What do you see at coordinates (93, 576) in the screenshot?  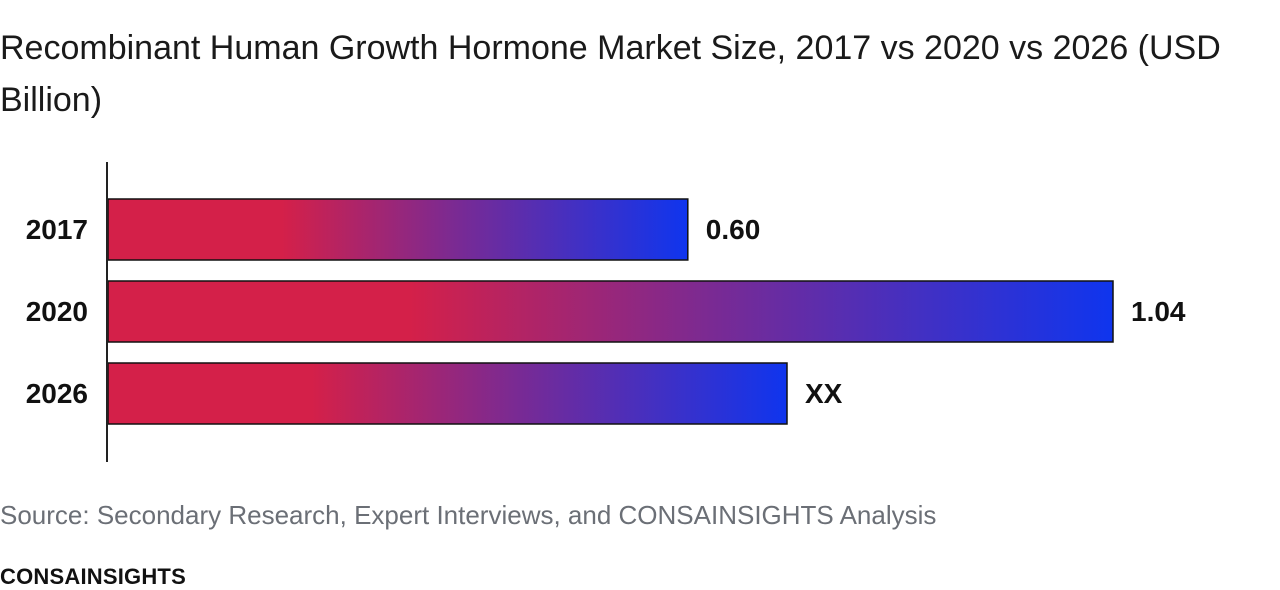 I see `brand-logo-text: CONSAINSIGHTS` at bounding box center [93, 576].